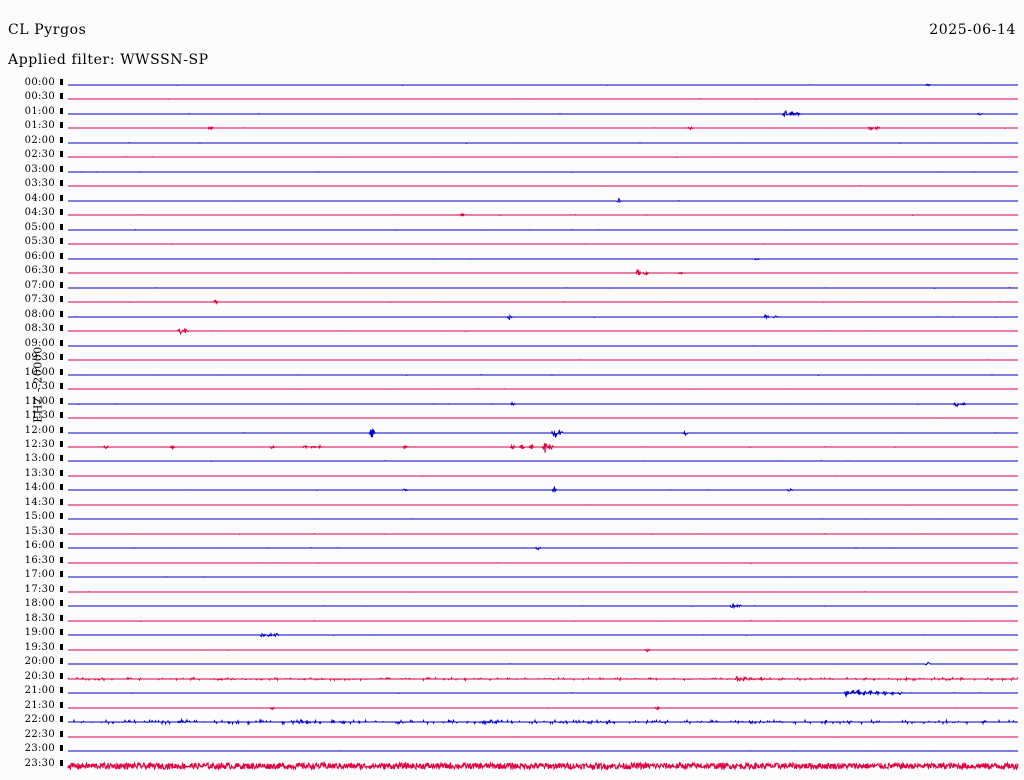  Describe the element at coordinates (39, 749) in the screenshot. I see `time-tick-label: 23:00` at that location.